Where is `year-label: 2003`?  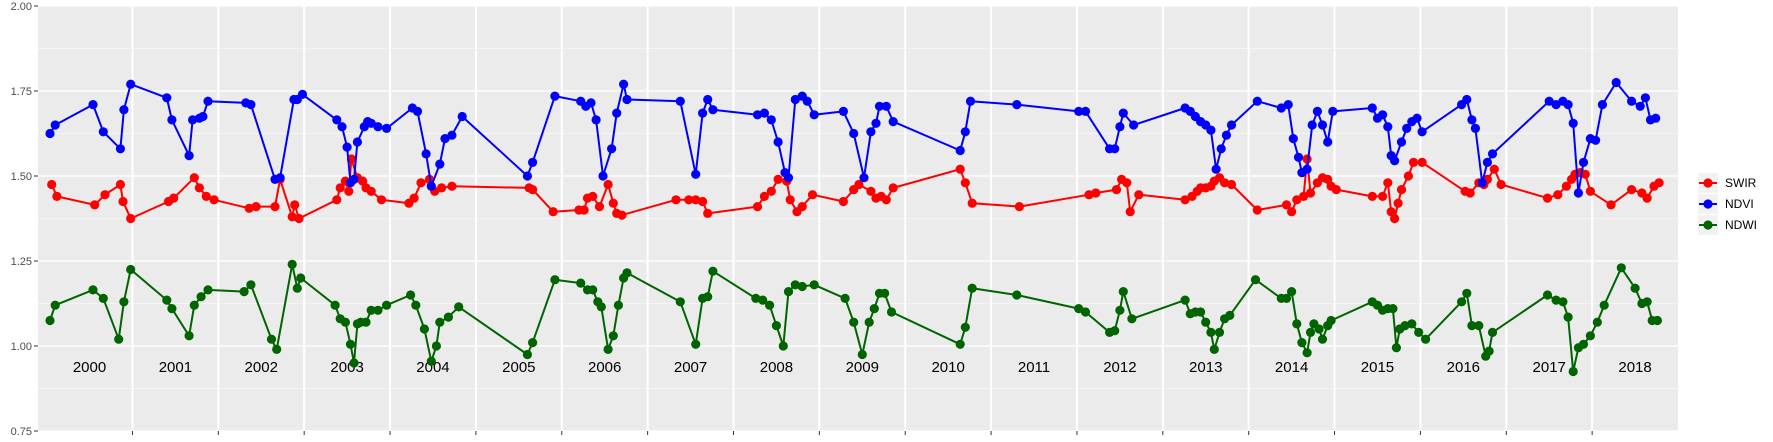
year-label: 2003 is located at coordinates (346, 367).